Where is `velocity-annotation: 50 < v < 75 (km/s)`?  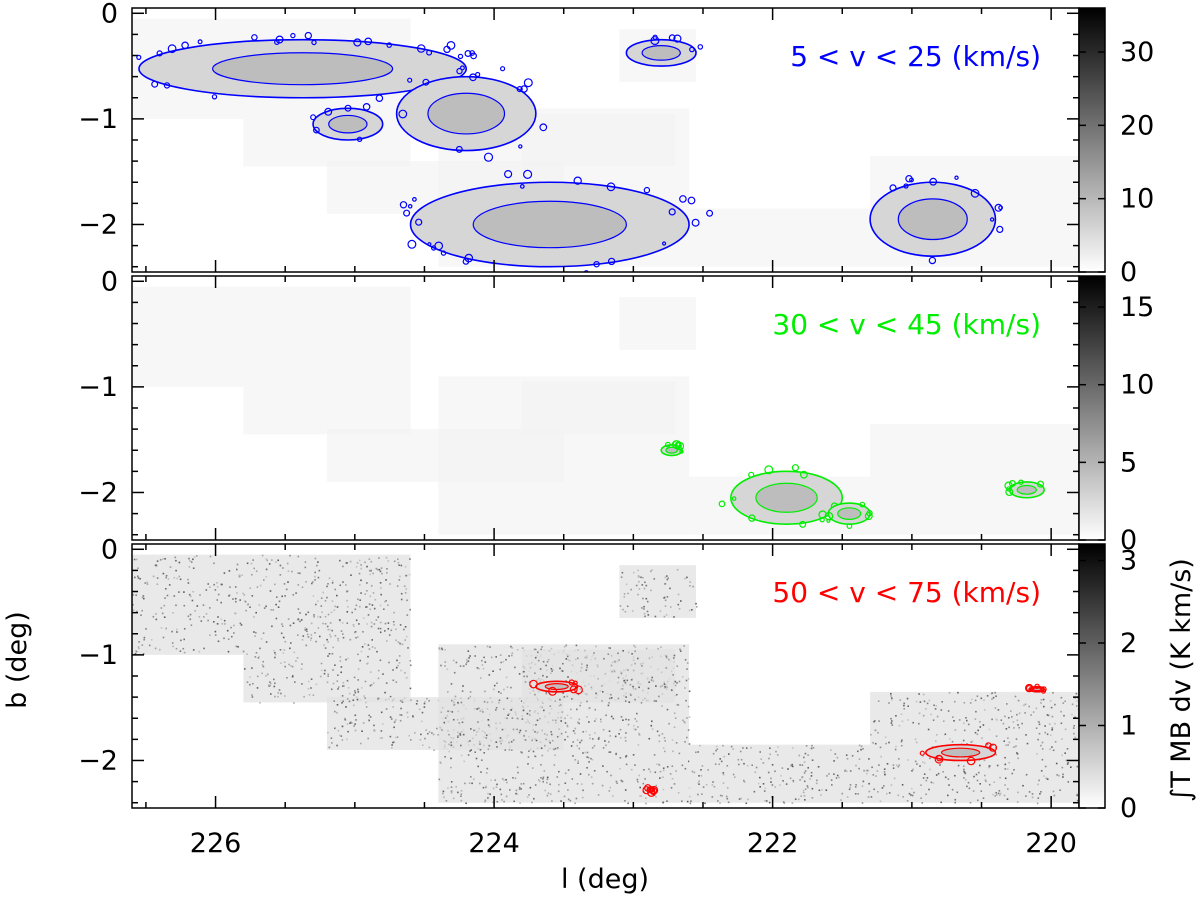
velocity-annotation: 50 < v < 75 (km/s) is located at coordinates (906, 592).